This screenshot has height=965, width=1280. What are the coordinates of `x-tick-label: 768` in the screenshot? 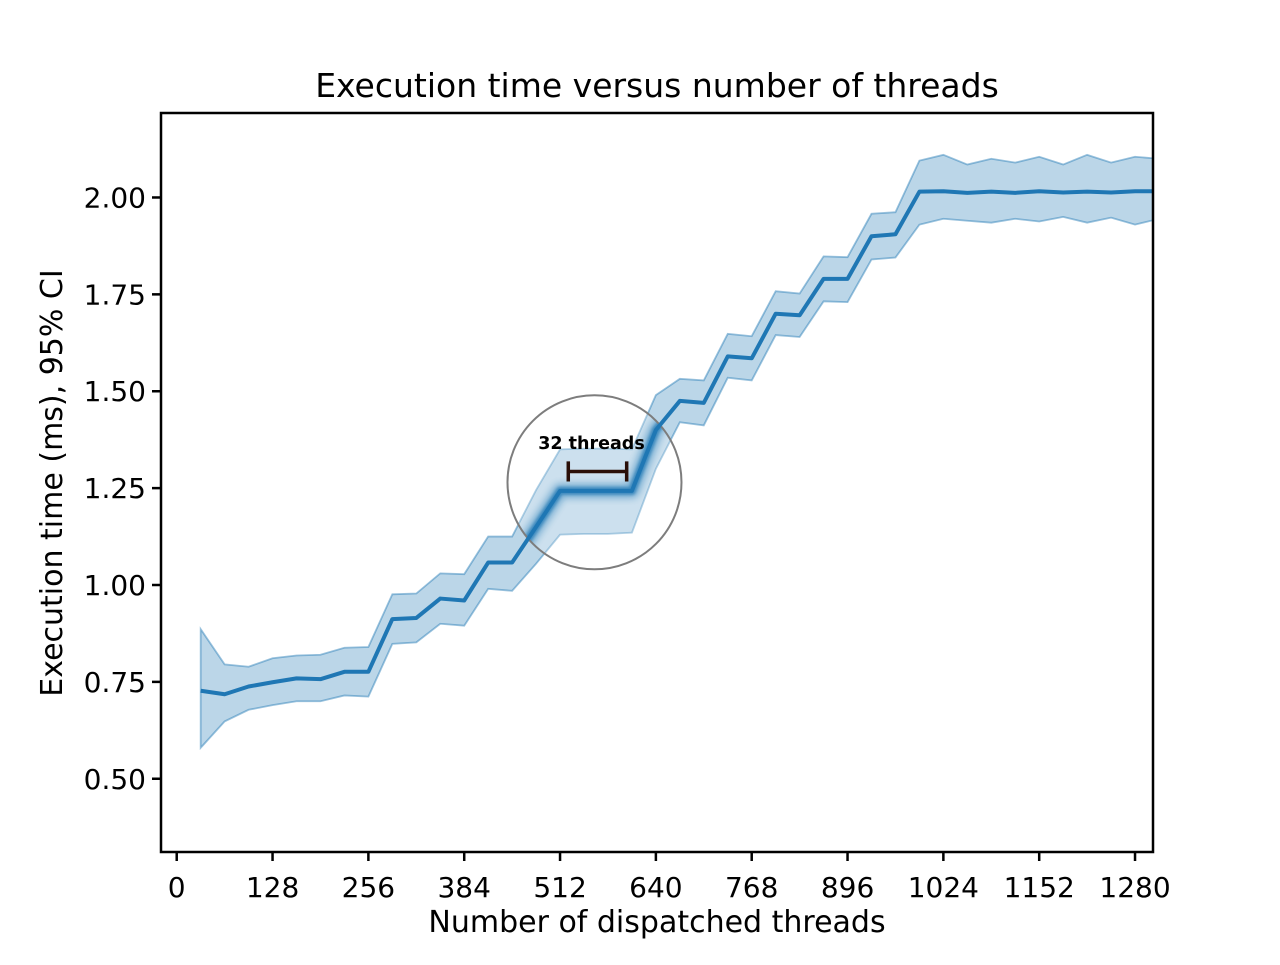 It's located at (751, 887).